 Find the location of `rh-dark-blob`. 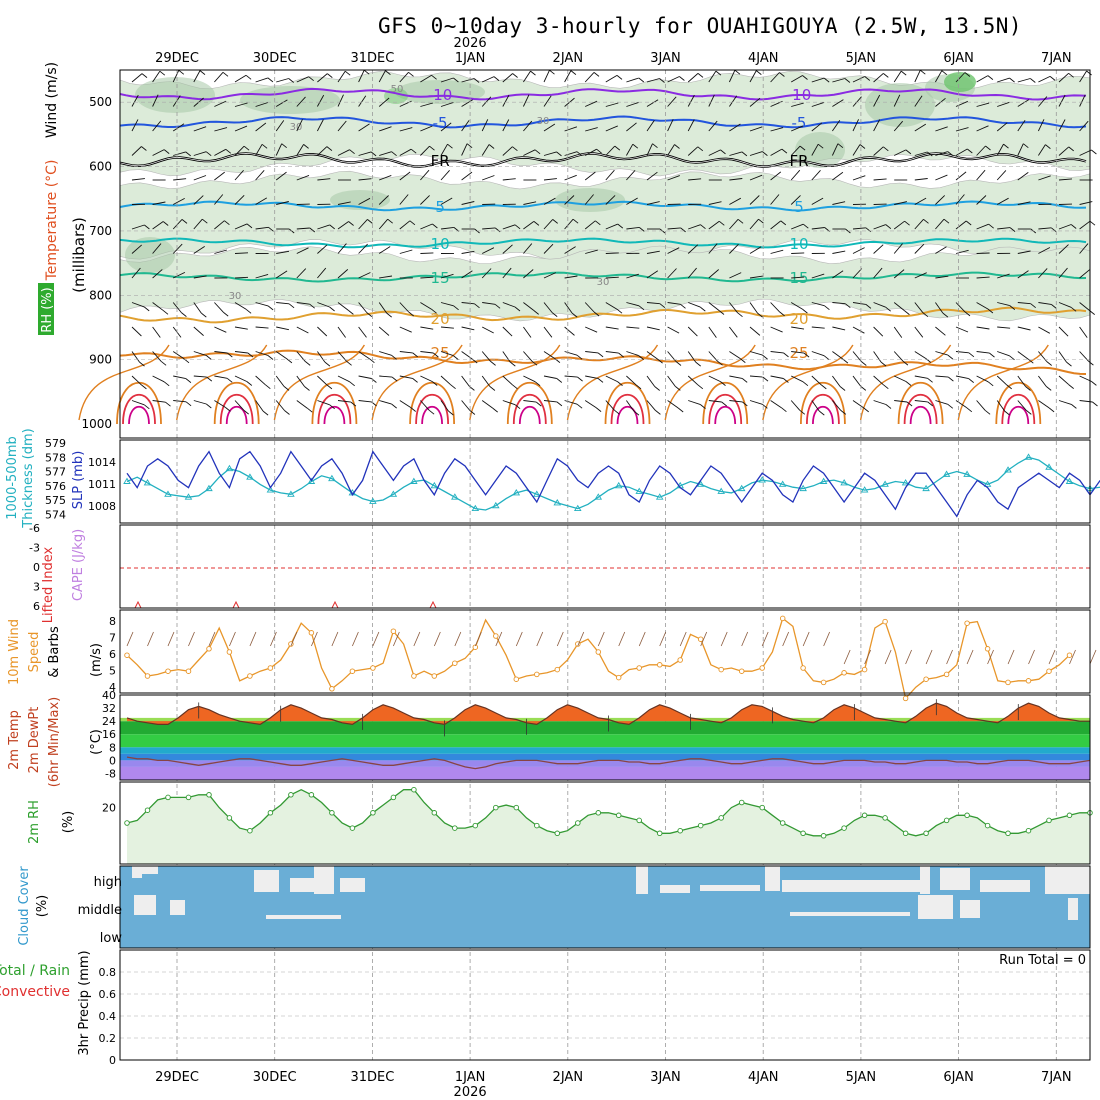

rh-dark-blob is located at coordinates (175, 95).